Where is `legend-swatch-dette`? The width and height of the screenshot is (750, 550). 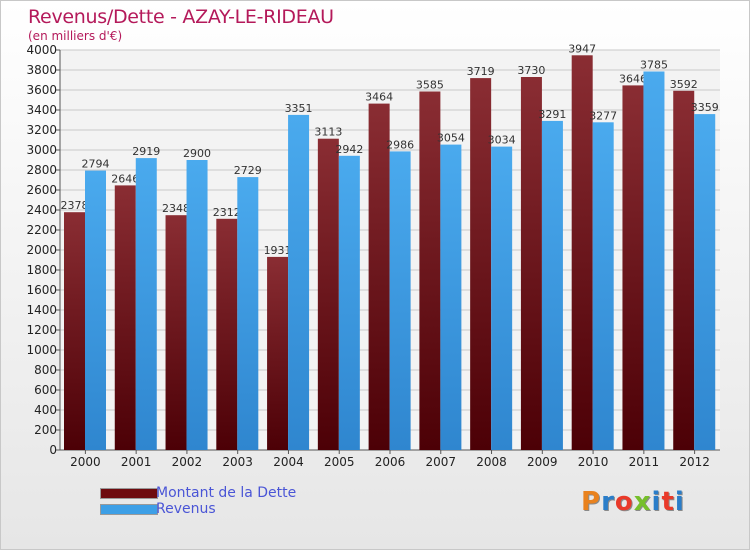
legend-swatch-dette is located at coordinates (129, 493).